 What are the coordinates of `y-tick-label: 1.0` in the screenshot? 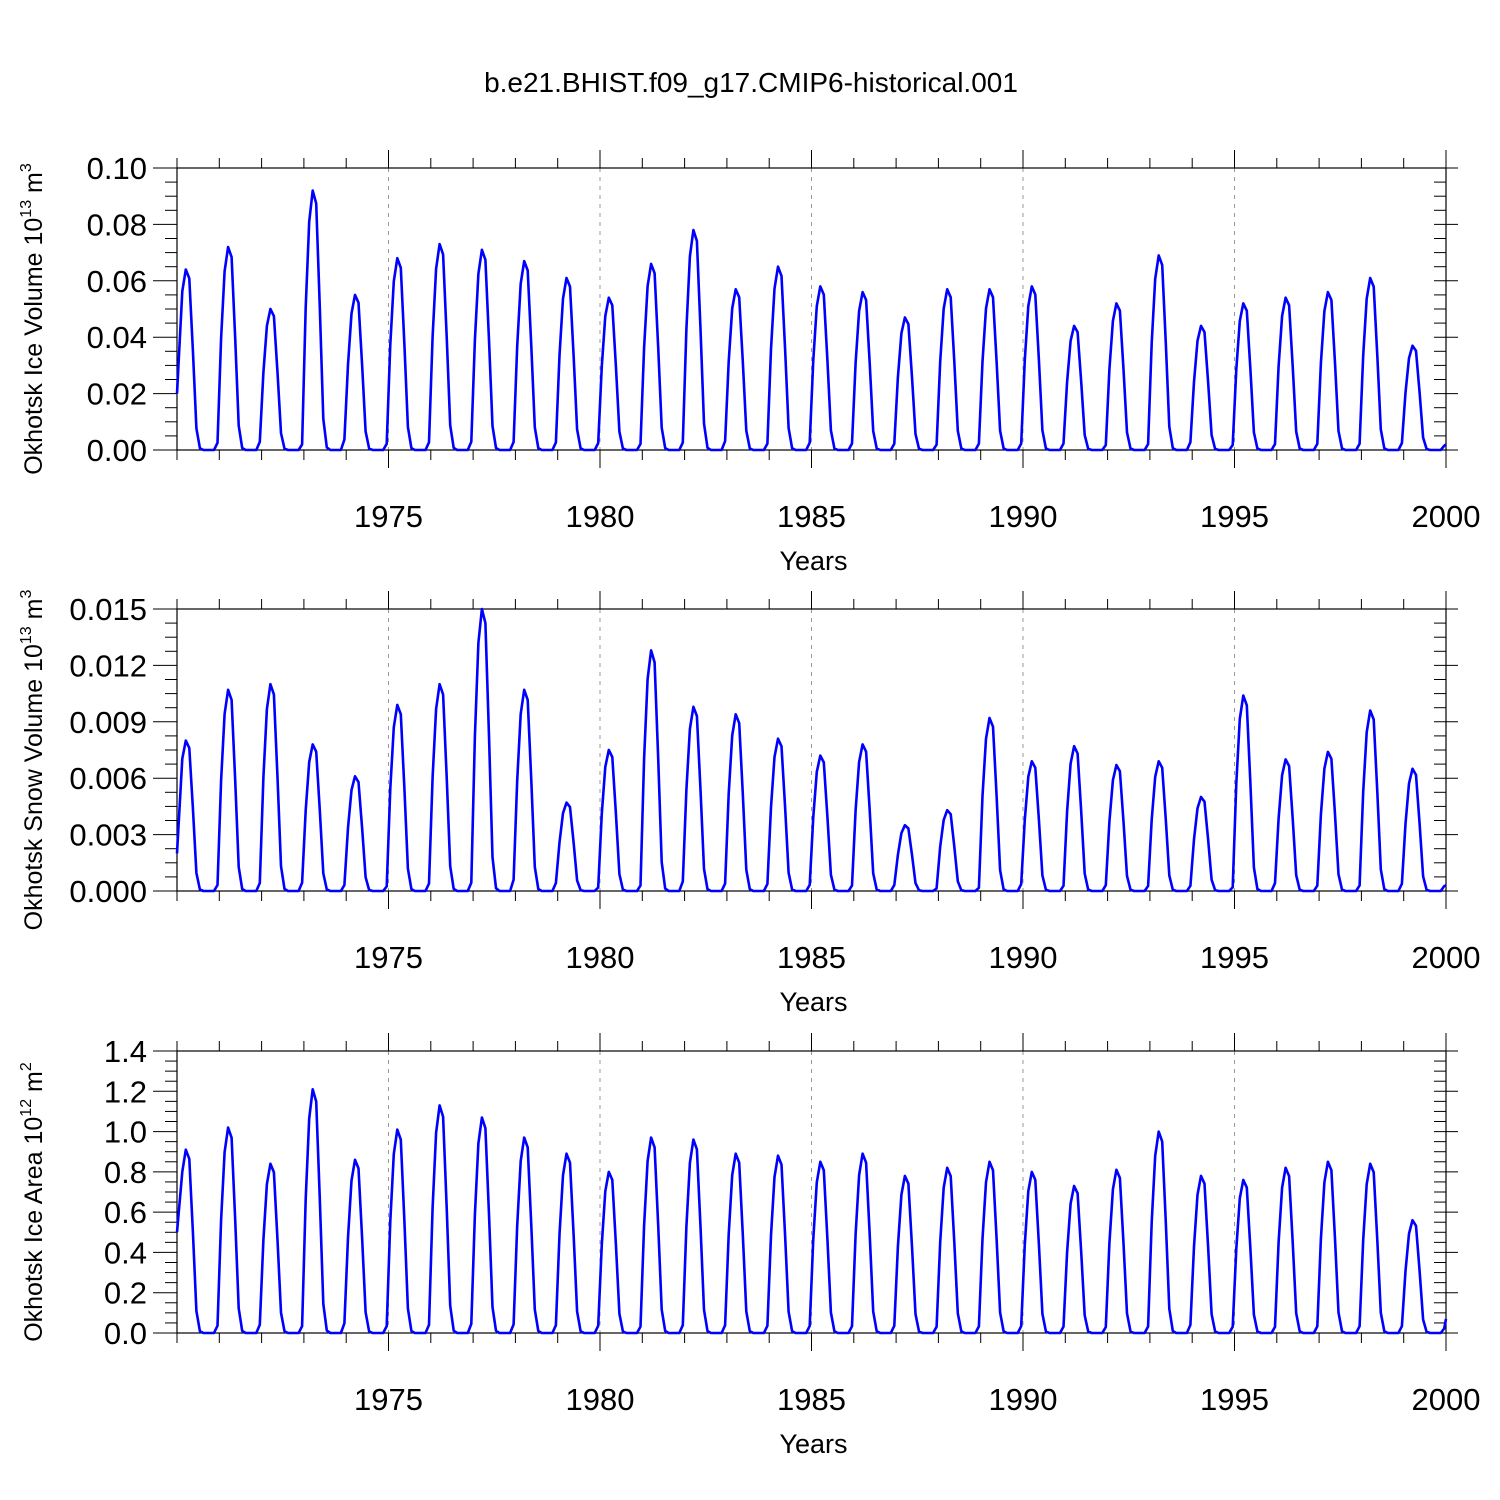 It's located at (125, 1132).